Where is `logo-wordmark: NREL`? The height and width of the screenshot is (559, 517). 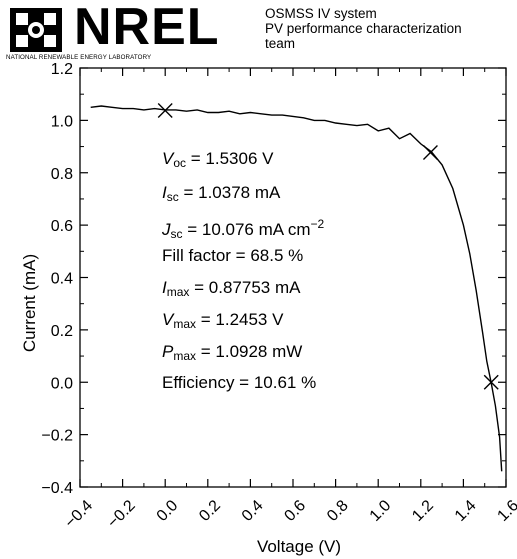
logo-wordmark: NREL is located at coordinates (147, 28).